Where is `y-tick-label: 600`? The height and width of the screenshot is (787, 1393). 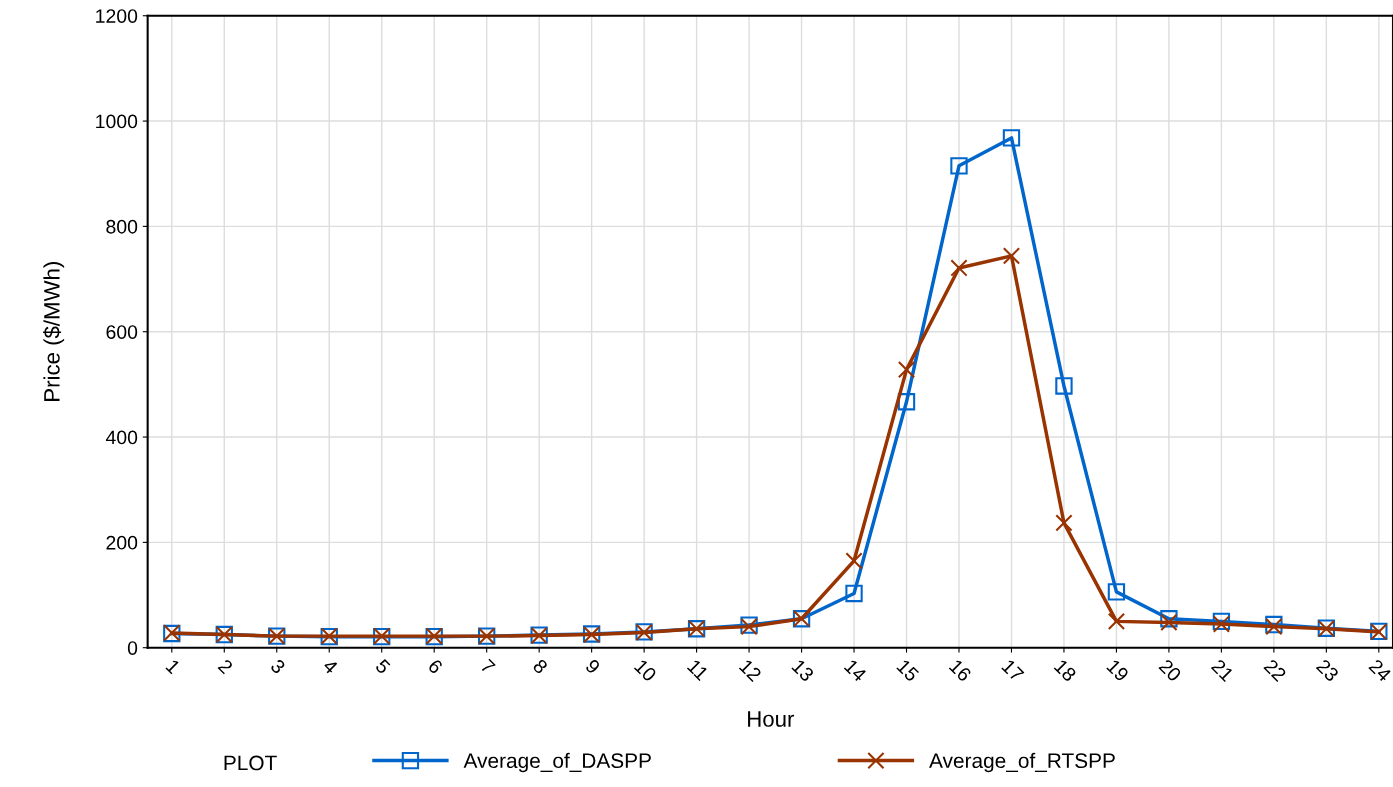 y-tick-label: 600 is located at coordinates (122, 332).